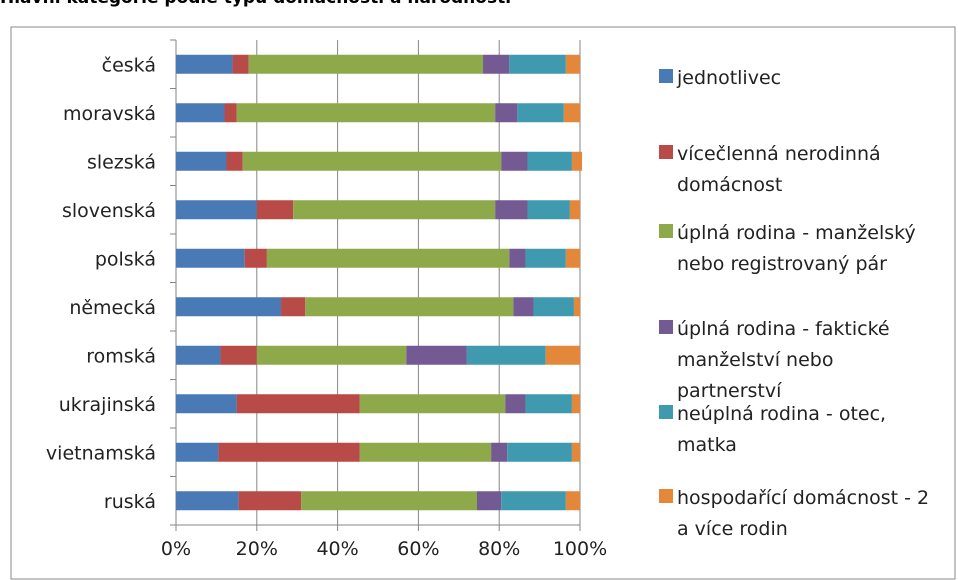 This screenshot has width=958, height=580. I want to click on legend-line: hospodařící domácnost - 2, so click(803, 498).